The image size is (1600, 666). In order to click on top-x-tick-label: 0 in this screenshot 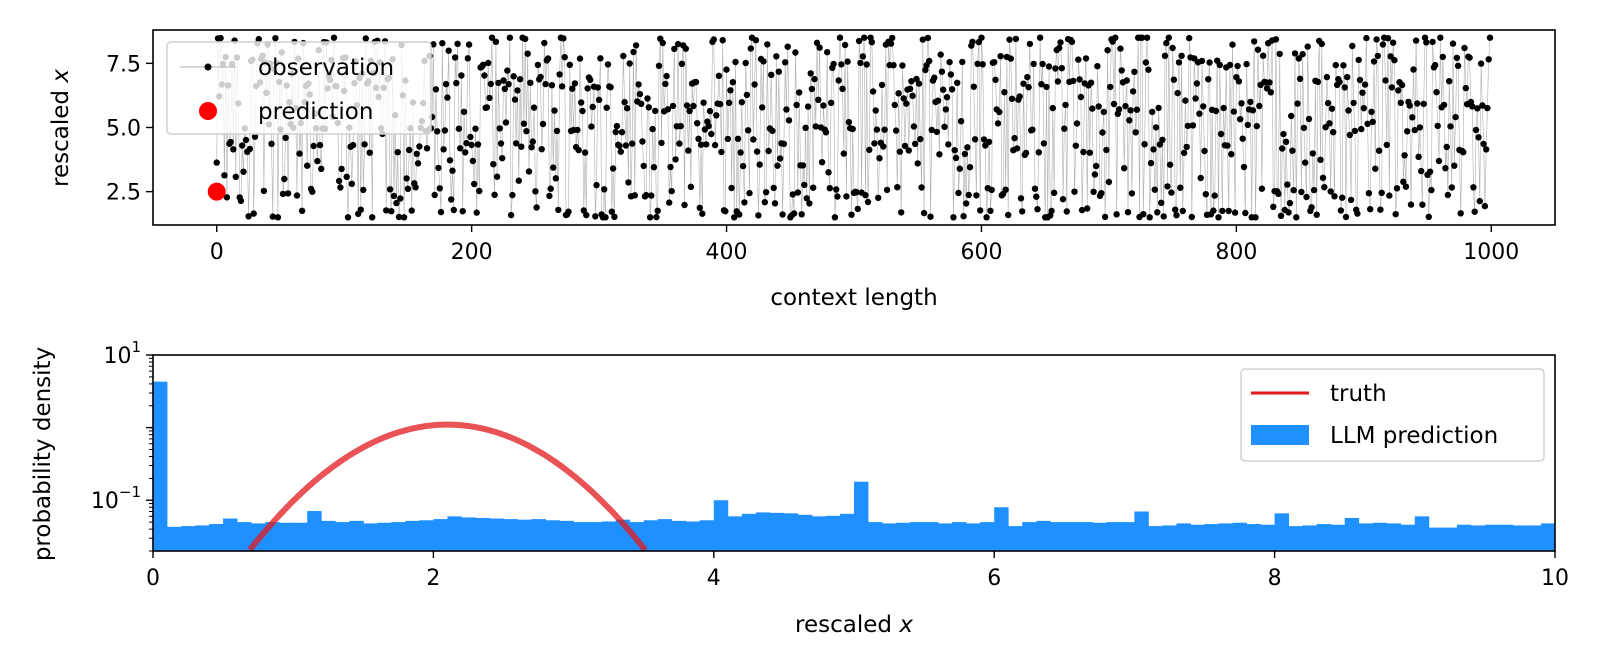, I will do `click(217, 252)`.